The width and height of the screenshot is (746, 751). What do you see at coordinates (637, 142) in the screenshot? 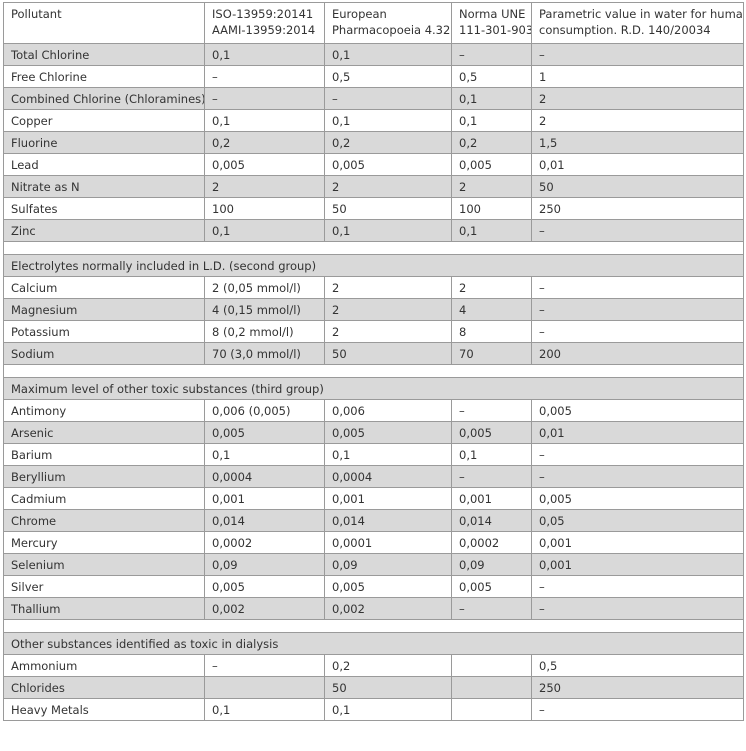
I see `table-cell: 1,5` at bounding box center [637, 142].